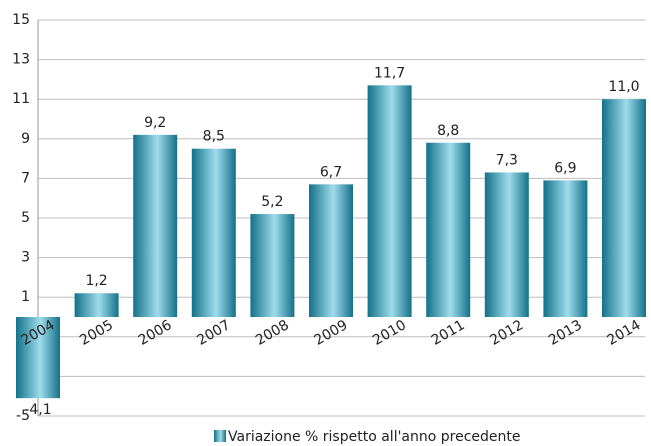  Describe the element at coordinates (21, 60) in the screenshot. I see `y-tick-label: 13` at that location.